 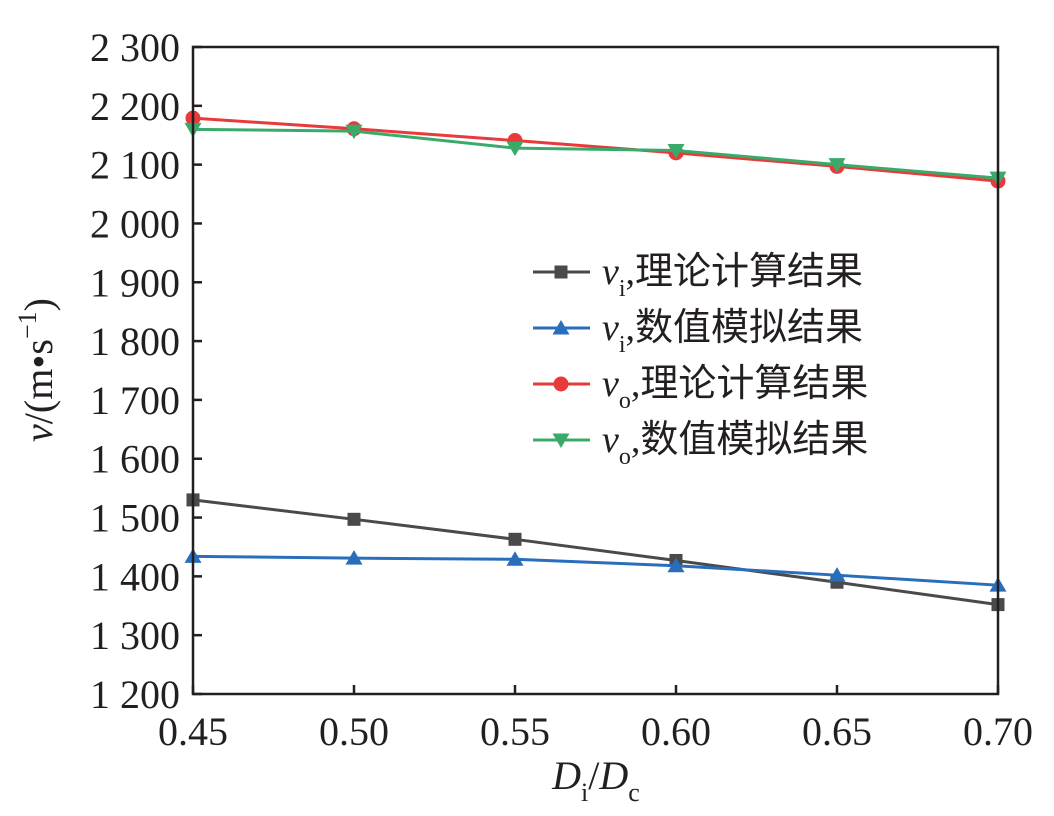 I want to click on x-axis-title-slash: /, so click(x=594, y=775).